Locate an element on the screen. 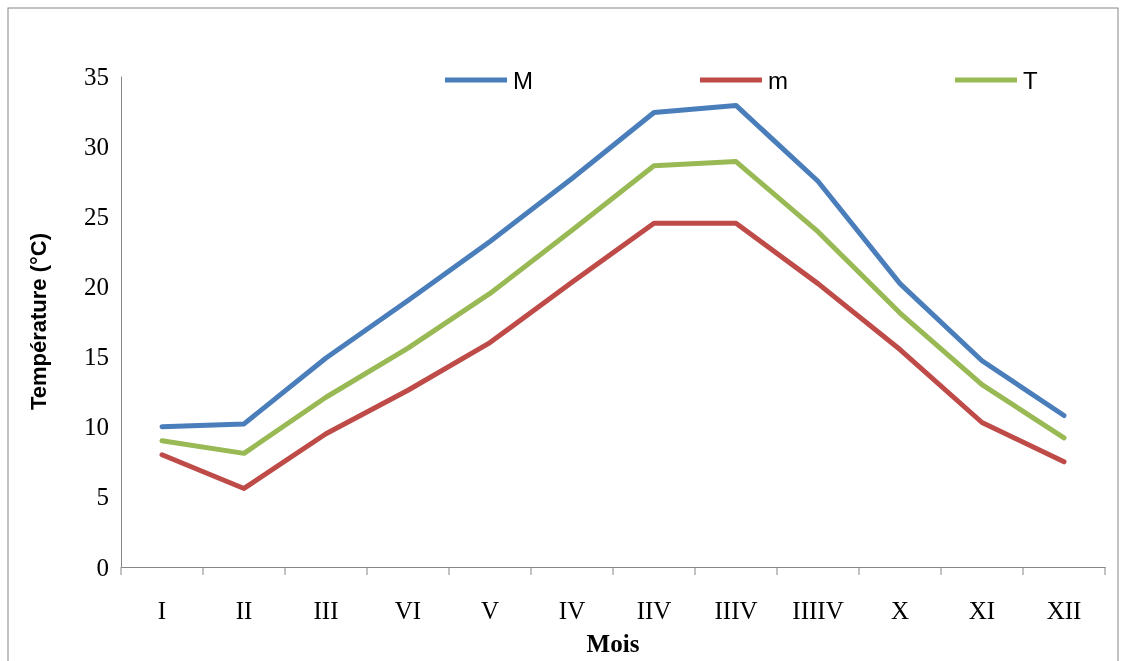 The image size is (1122, 661). x-axis-title: Mois is located at coordinates (613, 643).